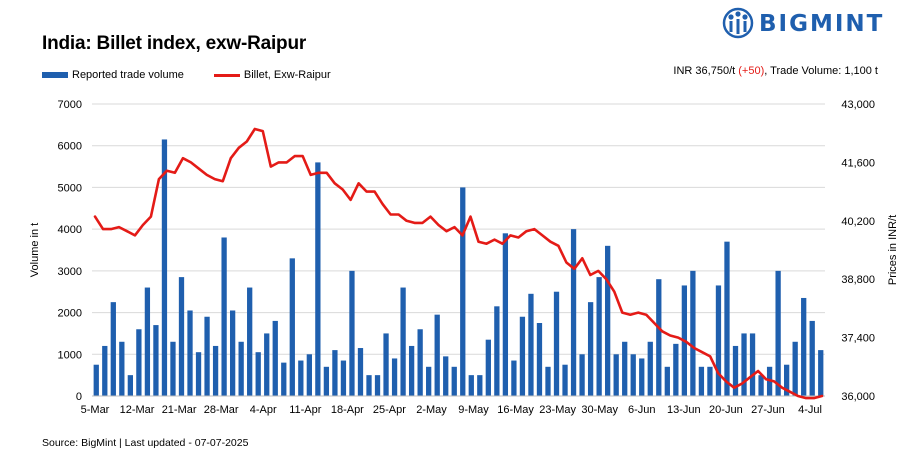 The height and width of the screenshot is (464, 914). I want to click on legend-item-volume: Reported trade volume, so click(113, 75).